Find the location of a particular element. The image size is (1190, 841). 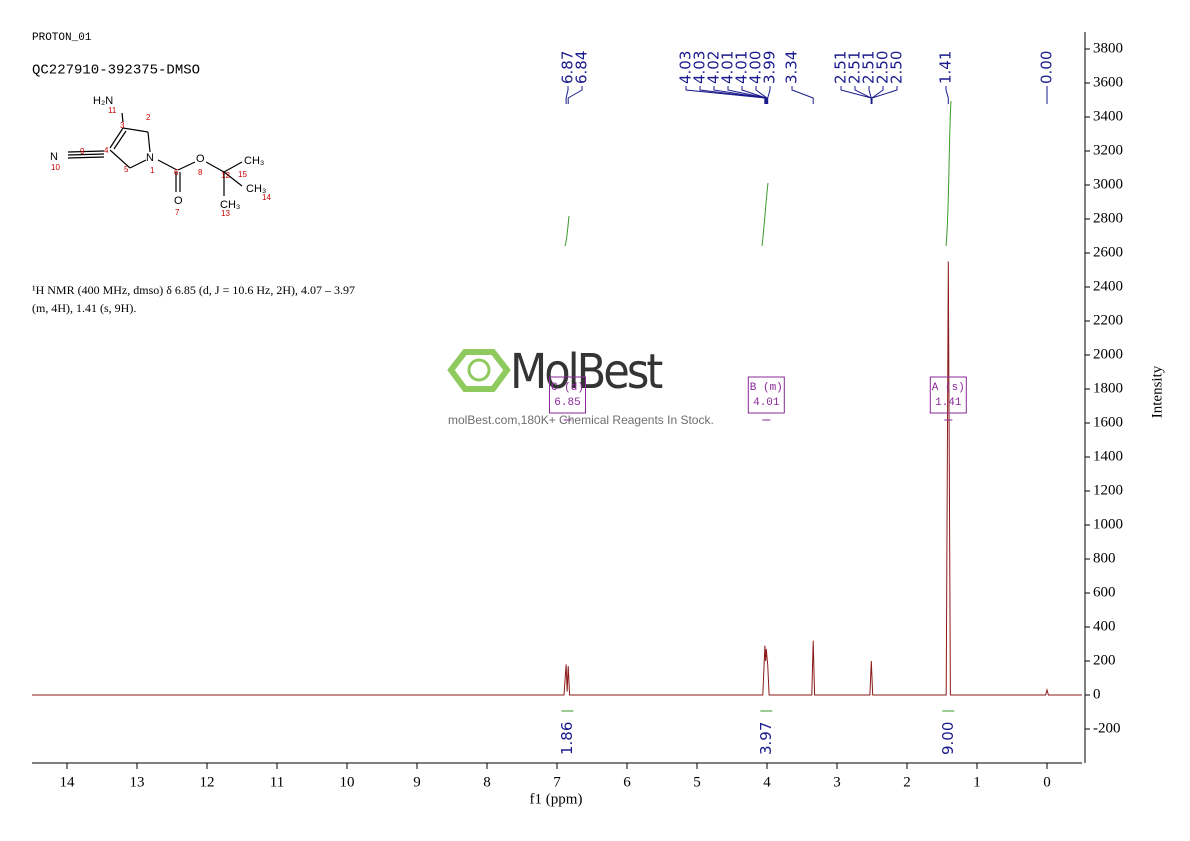

peak-label: 4.00 is located at coordinates (756, 67).